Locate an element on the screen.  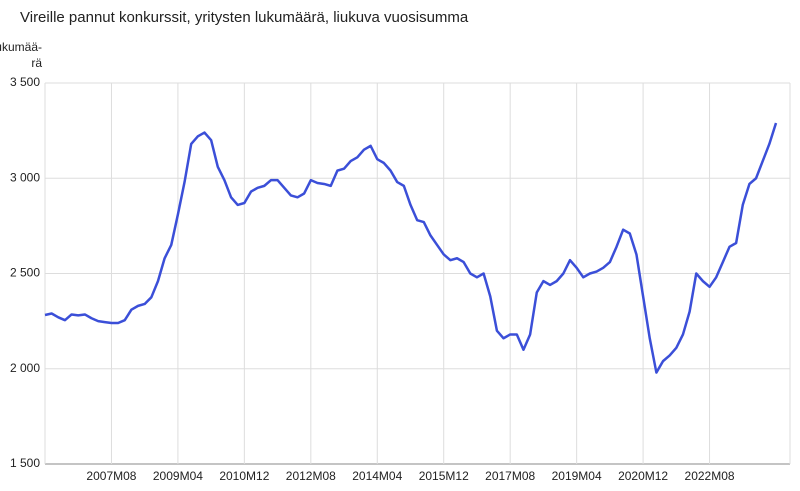
x-tick-label: 2010M12 is located at coordinates (244, 476).